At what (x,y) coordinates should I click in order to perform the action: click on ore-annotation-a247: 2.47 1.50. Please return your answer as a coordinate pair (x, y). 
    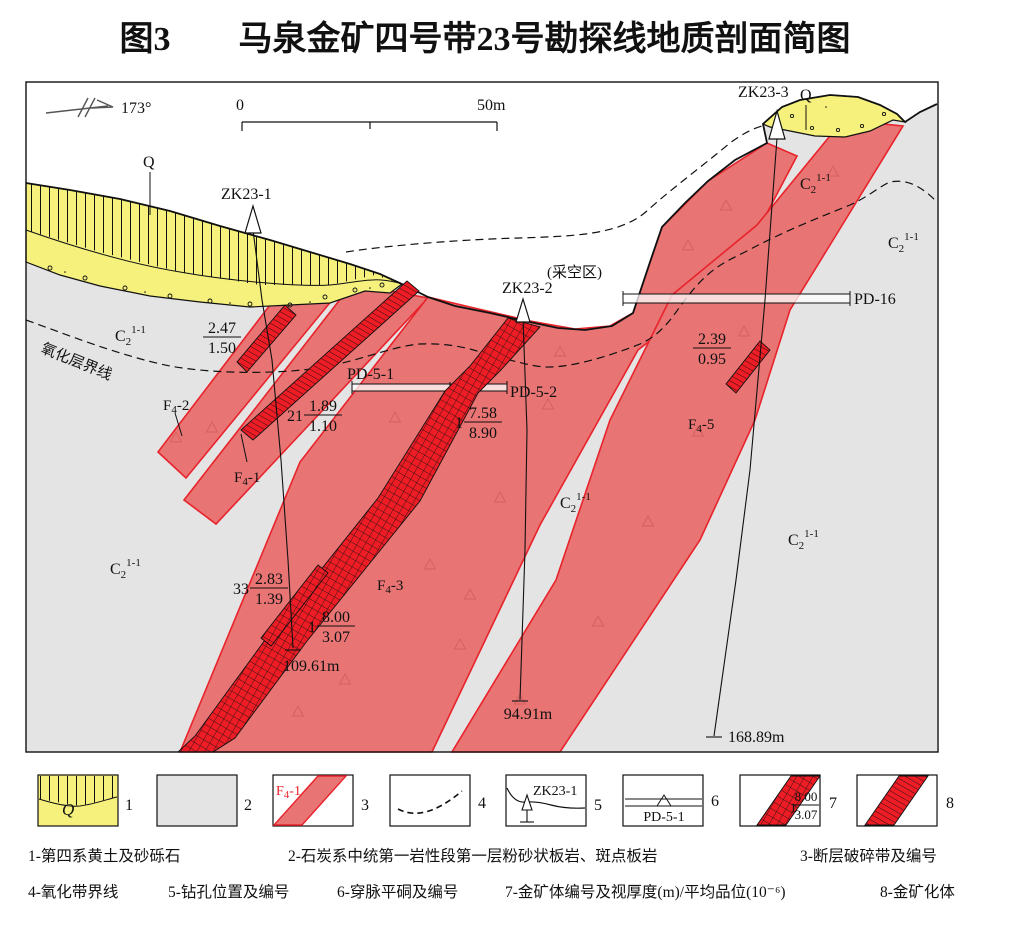
    Looking at the image, I should click on (222, 338).